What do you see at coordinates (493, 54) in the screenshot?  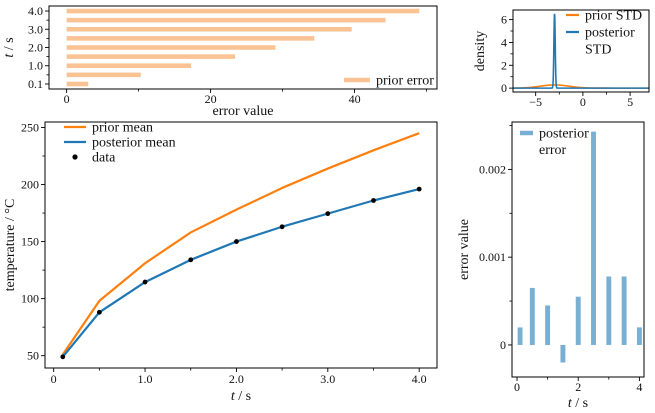 I see `y-axis: 0 2 4 6 density` at bounding box center [493, 54].